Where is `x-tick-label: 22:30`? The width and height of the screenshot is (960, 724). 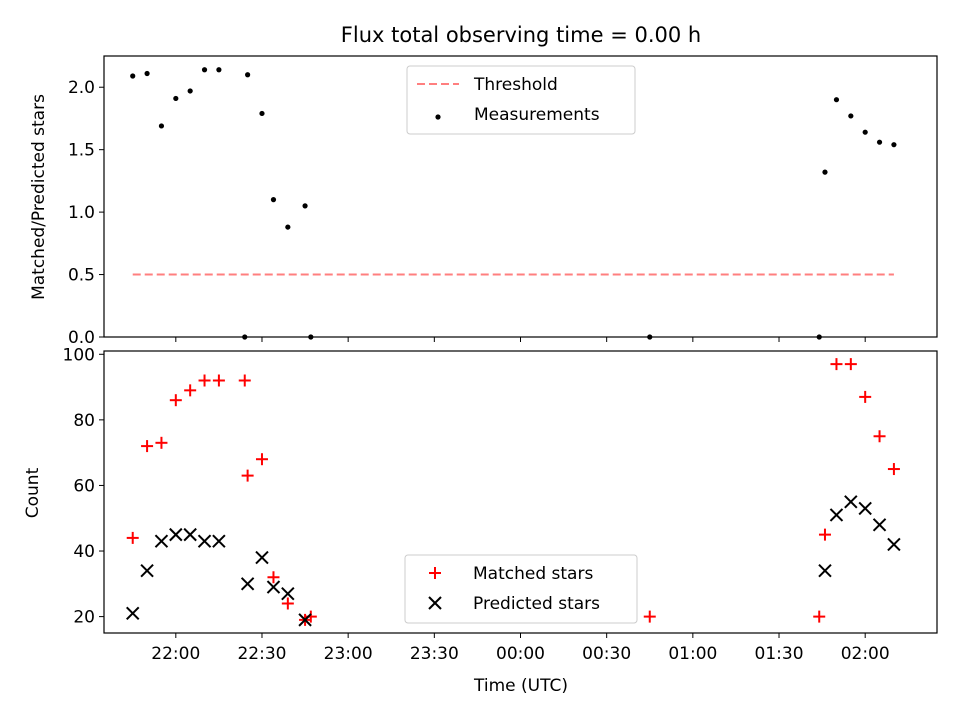 x-tick-label: 22:30 is located at coordinates (261, 654).